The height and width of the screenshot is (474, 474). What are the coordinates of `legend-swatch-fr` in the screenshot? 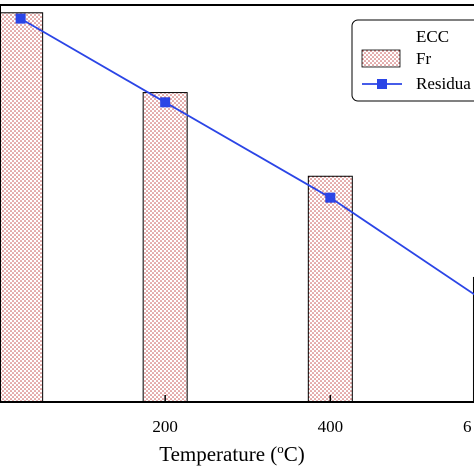 It's located at (381, 58).